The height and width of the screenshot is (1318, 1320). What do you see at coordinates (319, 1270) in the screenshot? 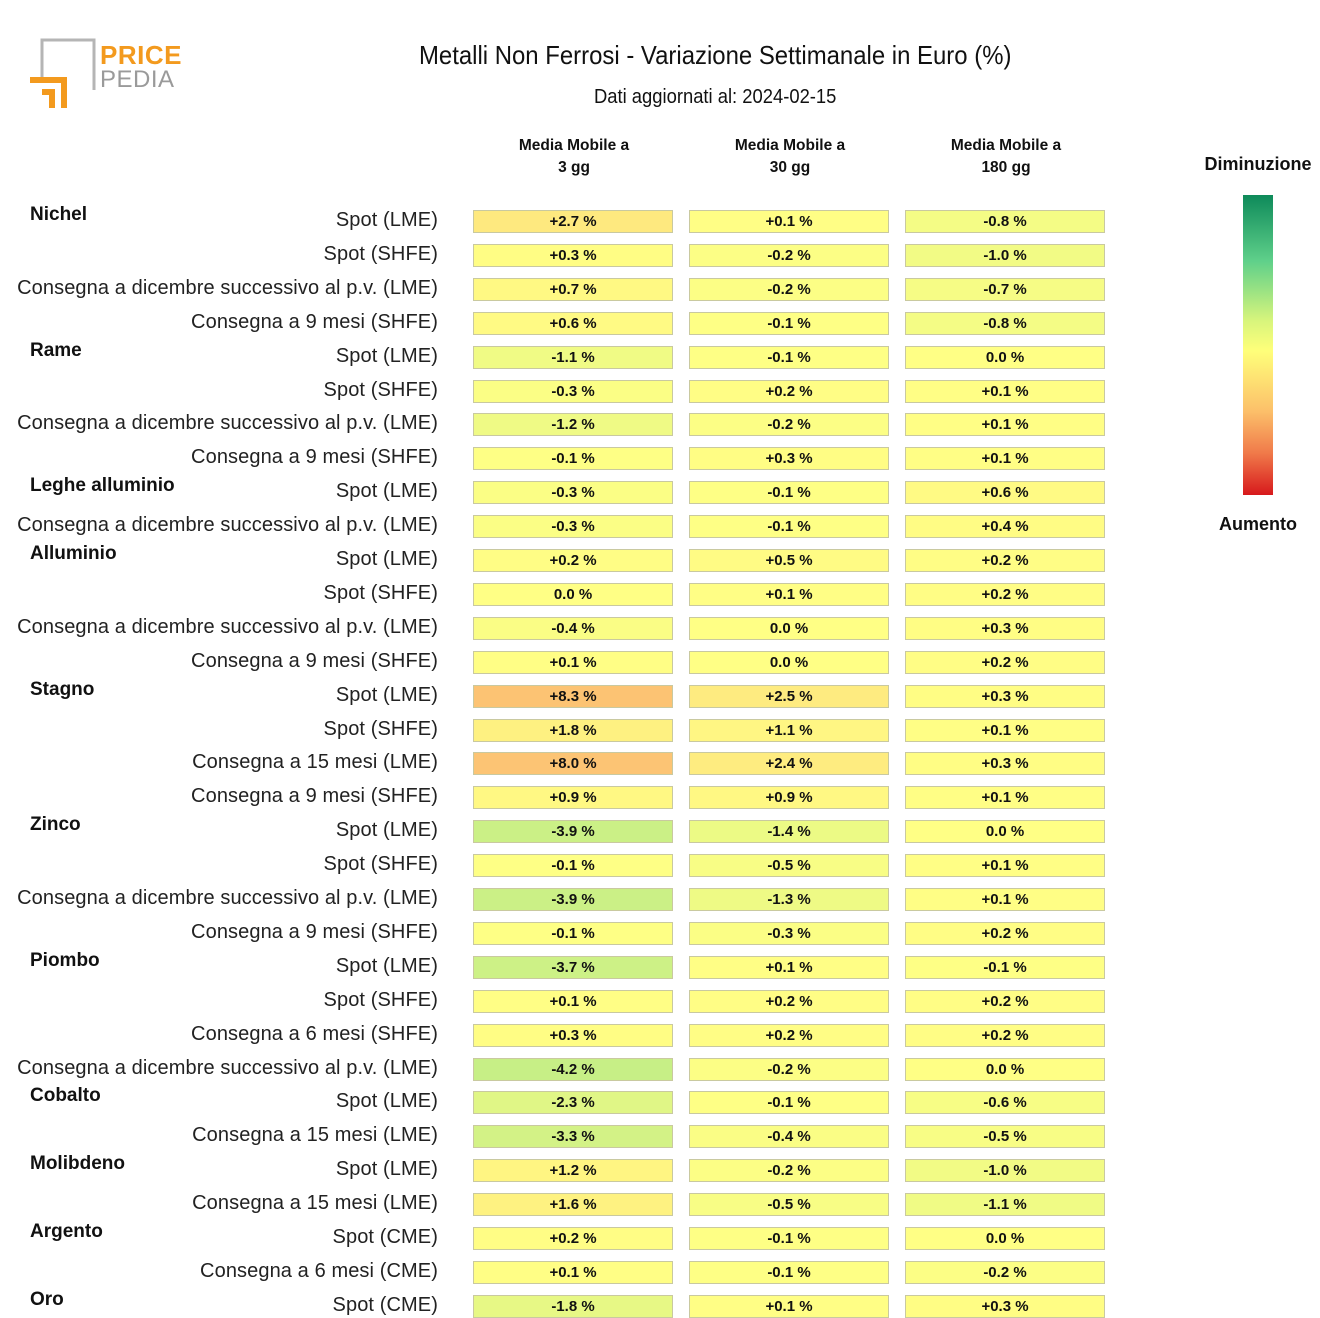
I see `row-label: Consegna a 6 mesi (CME)` at bounding box center [319, 1270].